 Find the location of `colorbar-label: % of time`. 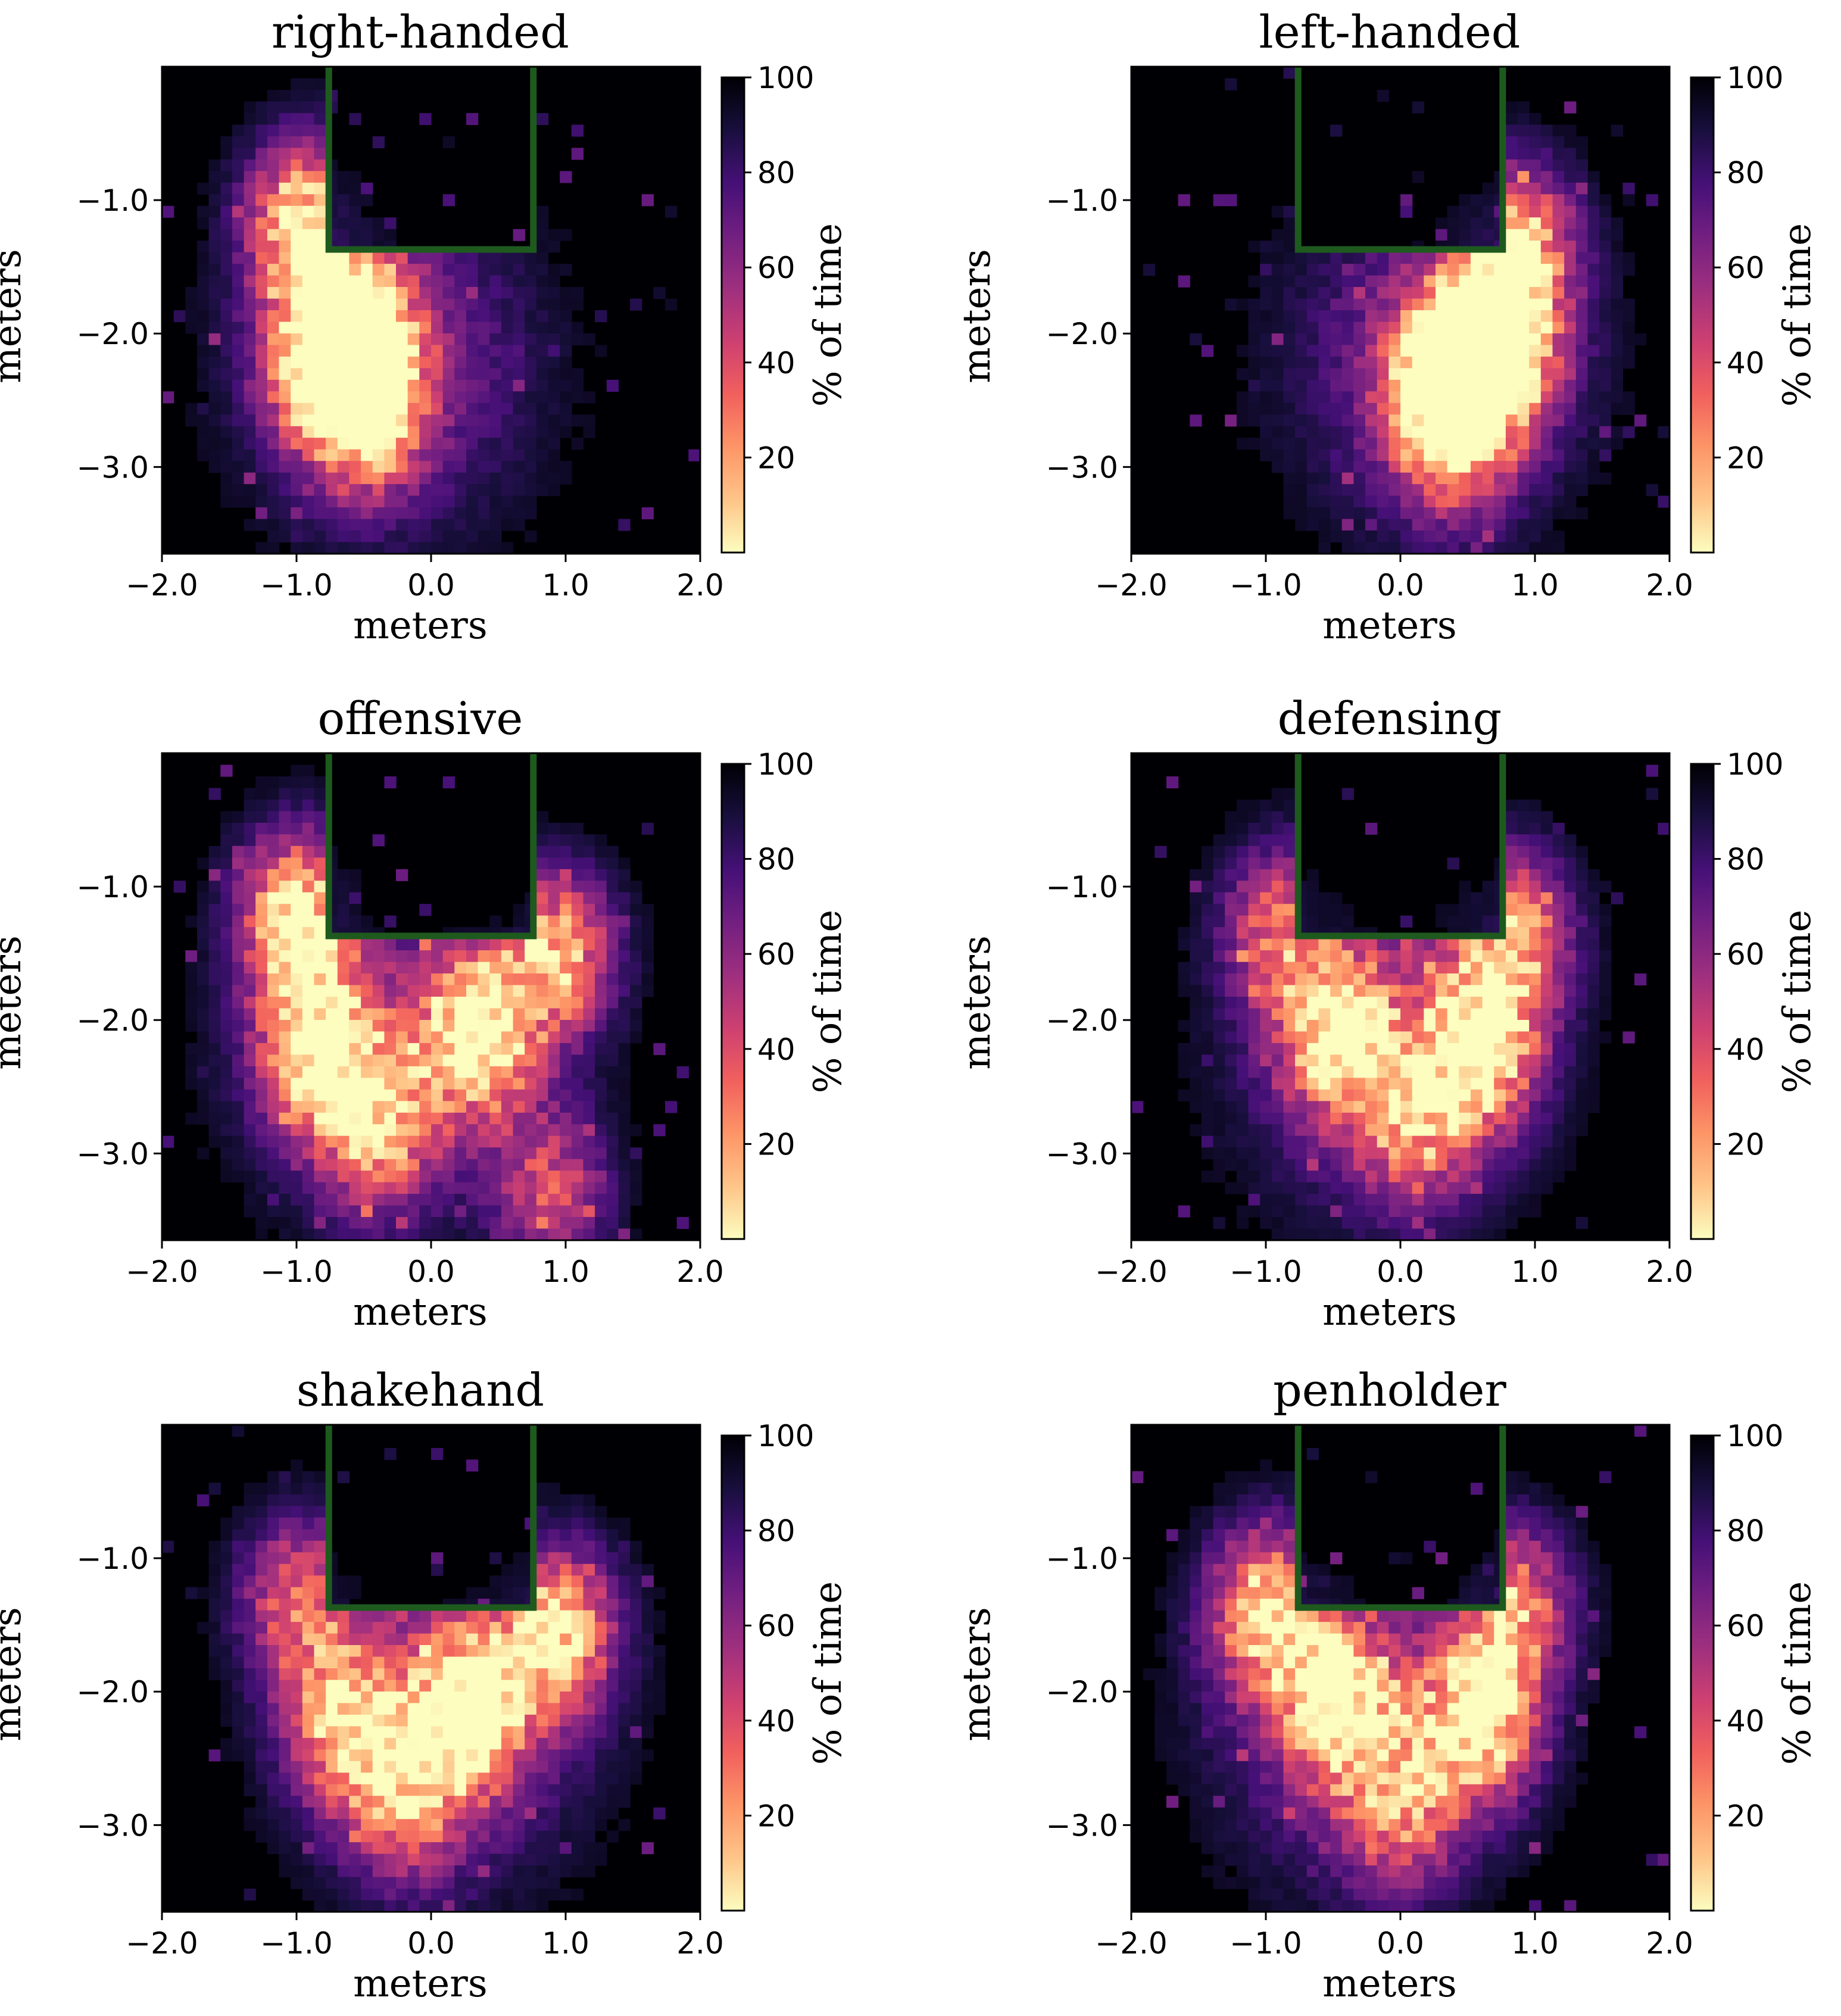

colorbar-label: % of time is located at coordinates (828, 315).